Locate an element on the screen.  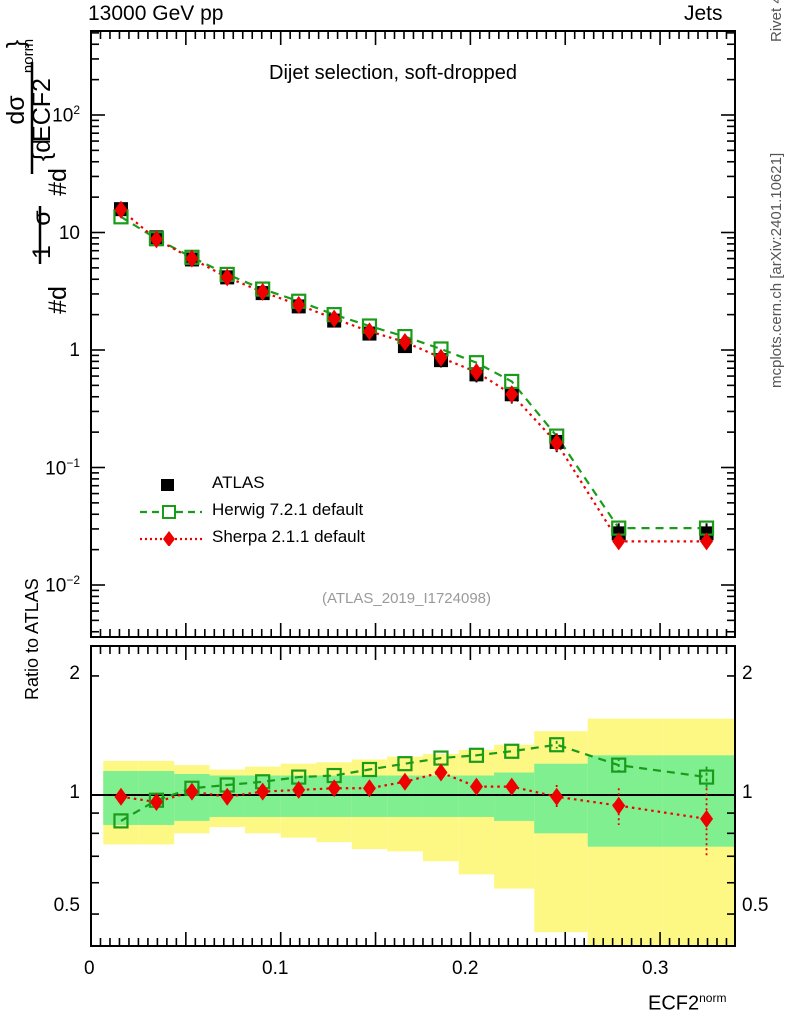
ratio-ytick-05-left: 0.5 is located at coordinates (66, 905).